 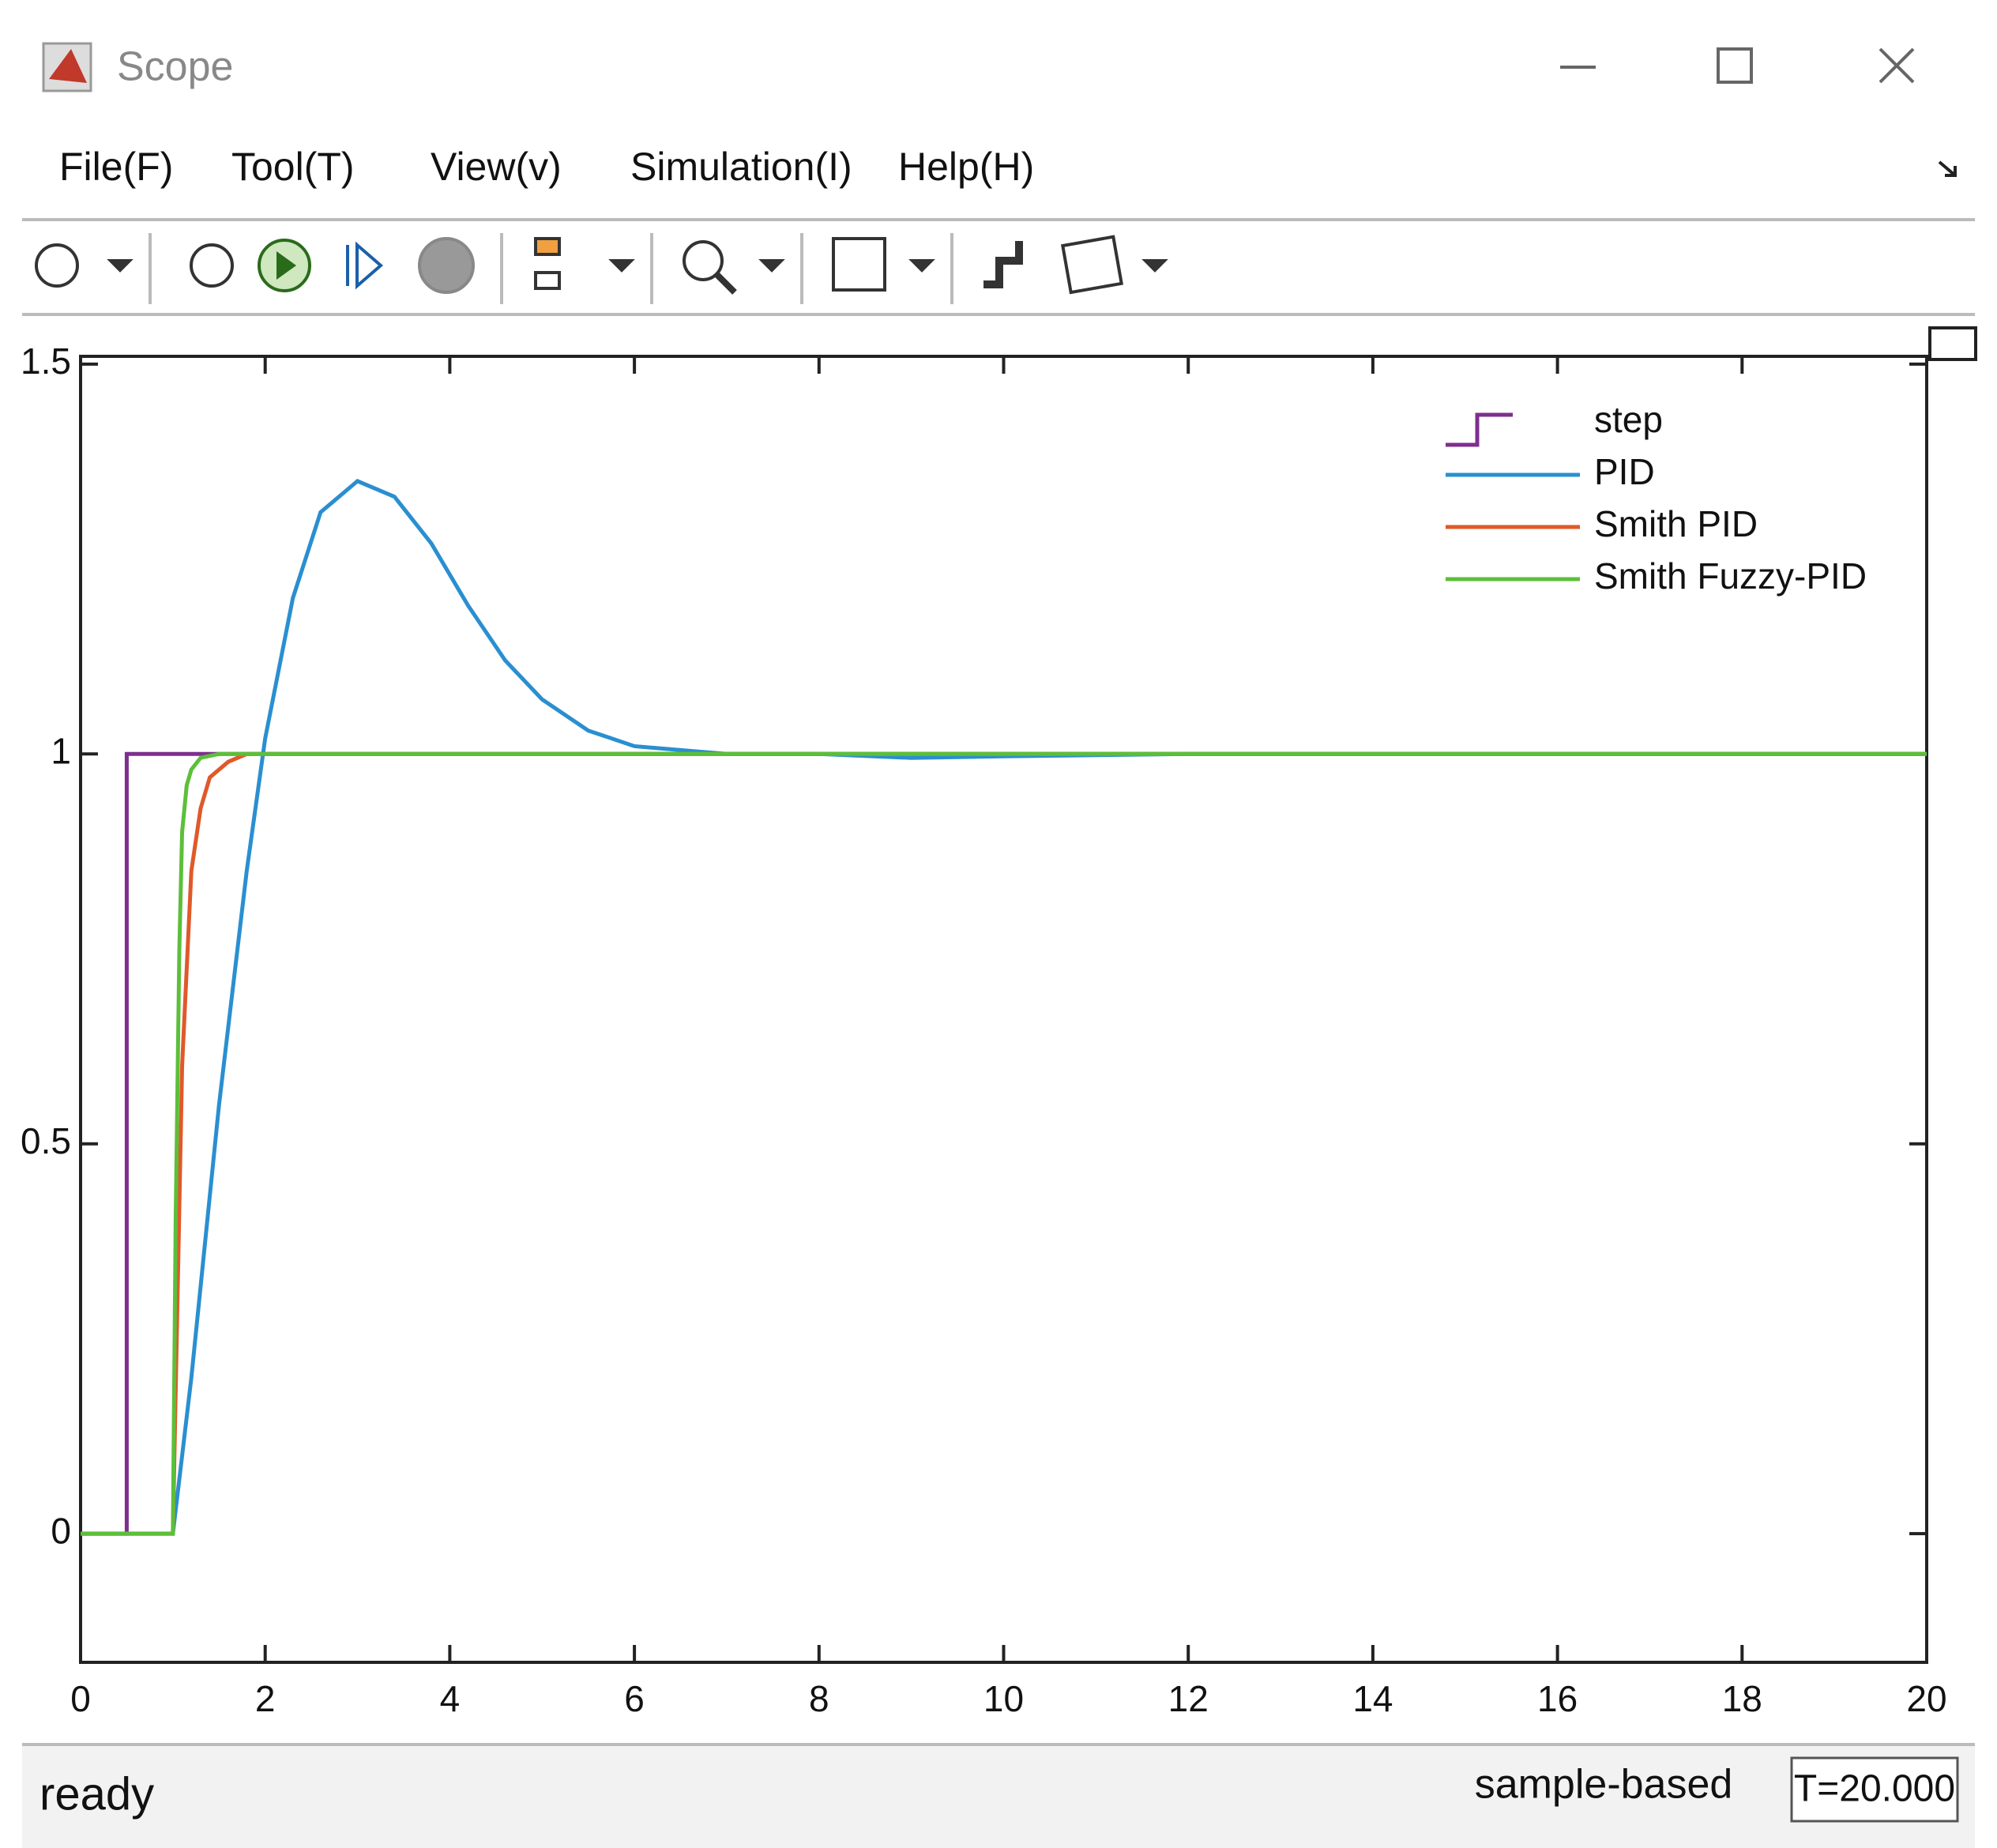 I want to click on close-button, so click(x=1897, y=66).